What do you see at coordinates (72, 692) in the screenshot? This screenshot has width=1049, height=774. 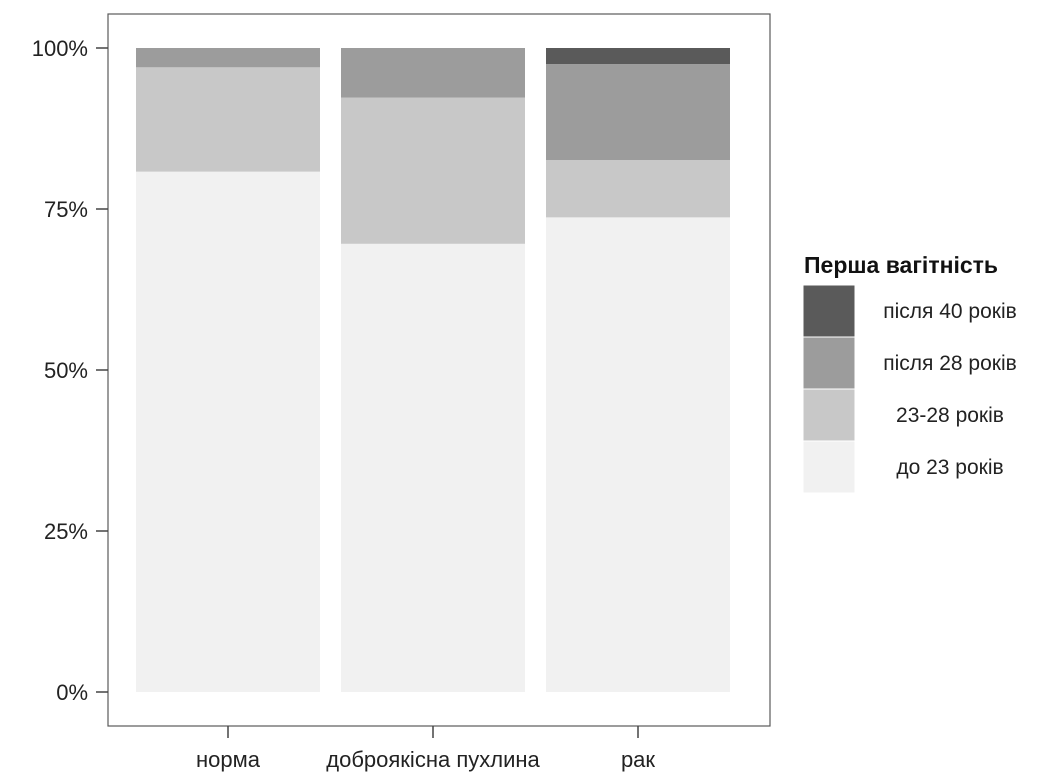 I see `y-tick-label: 0%` at bounding box center [72, 692].